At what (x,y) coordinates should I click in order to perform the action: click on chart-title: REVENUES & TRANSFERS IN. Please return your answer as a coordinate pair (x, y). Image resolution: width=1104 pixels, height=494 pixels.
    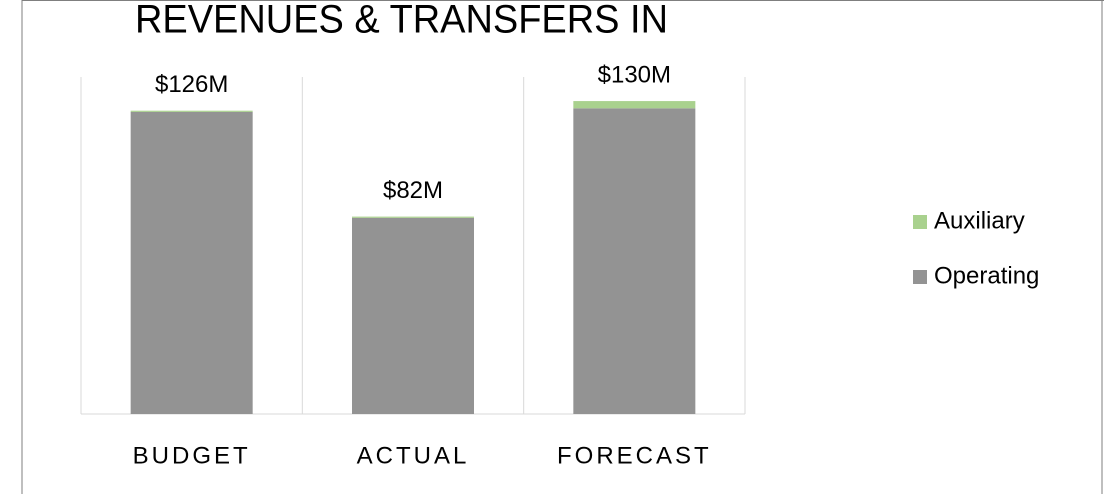
    Looking at the image, I should click on (401, 21).